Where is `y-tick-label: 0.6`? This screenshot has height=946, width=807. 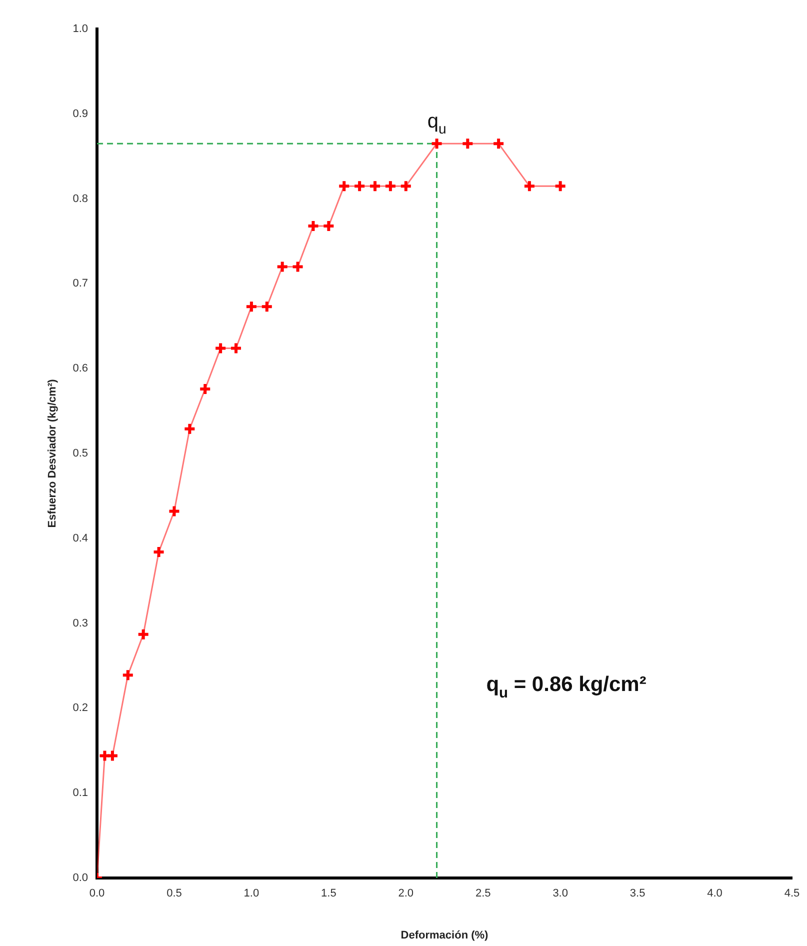 y-tick-label: 0.6 is located at coordinates (80, 368).